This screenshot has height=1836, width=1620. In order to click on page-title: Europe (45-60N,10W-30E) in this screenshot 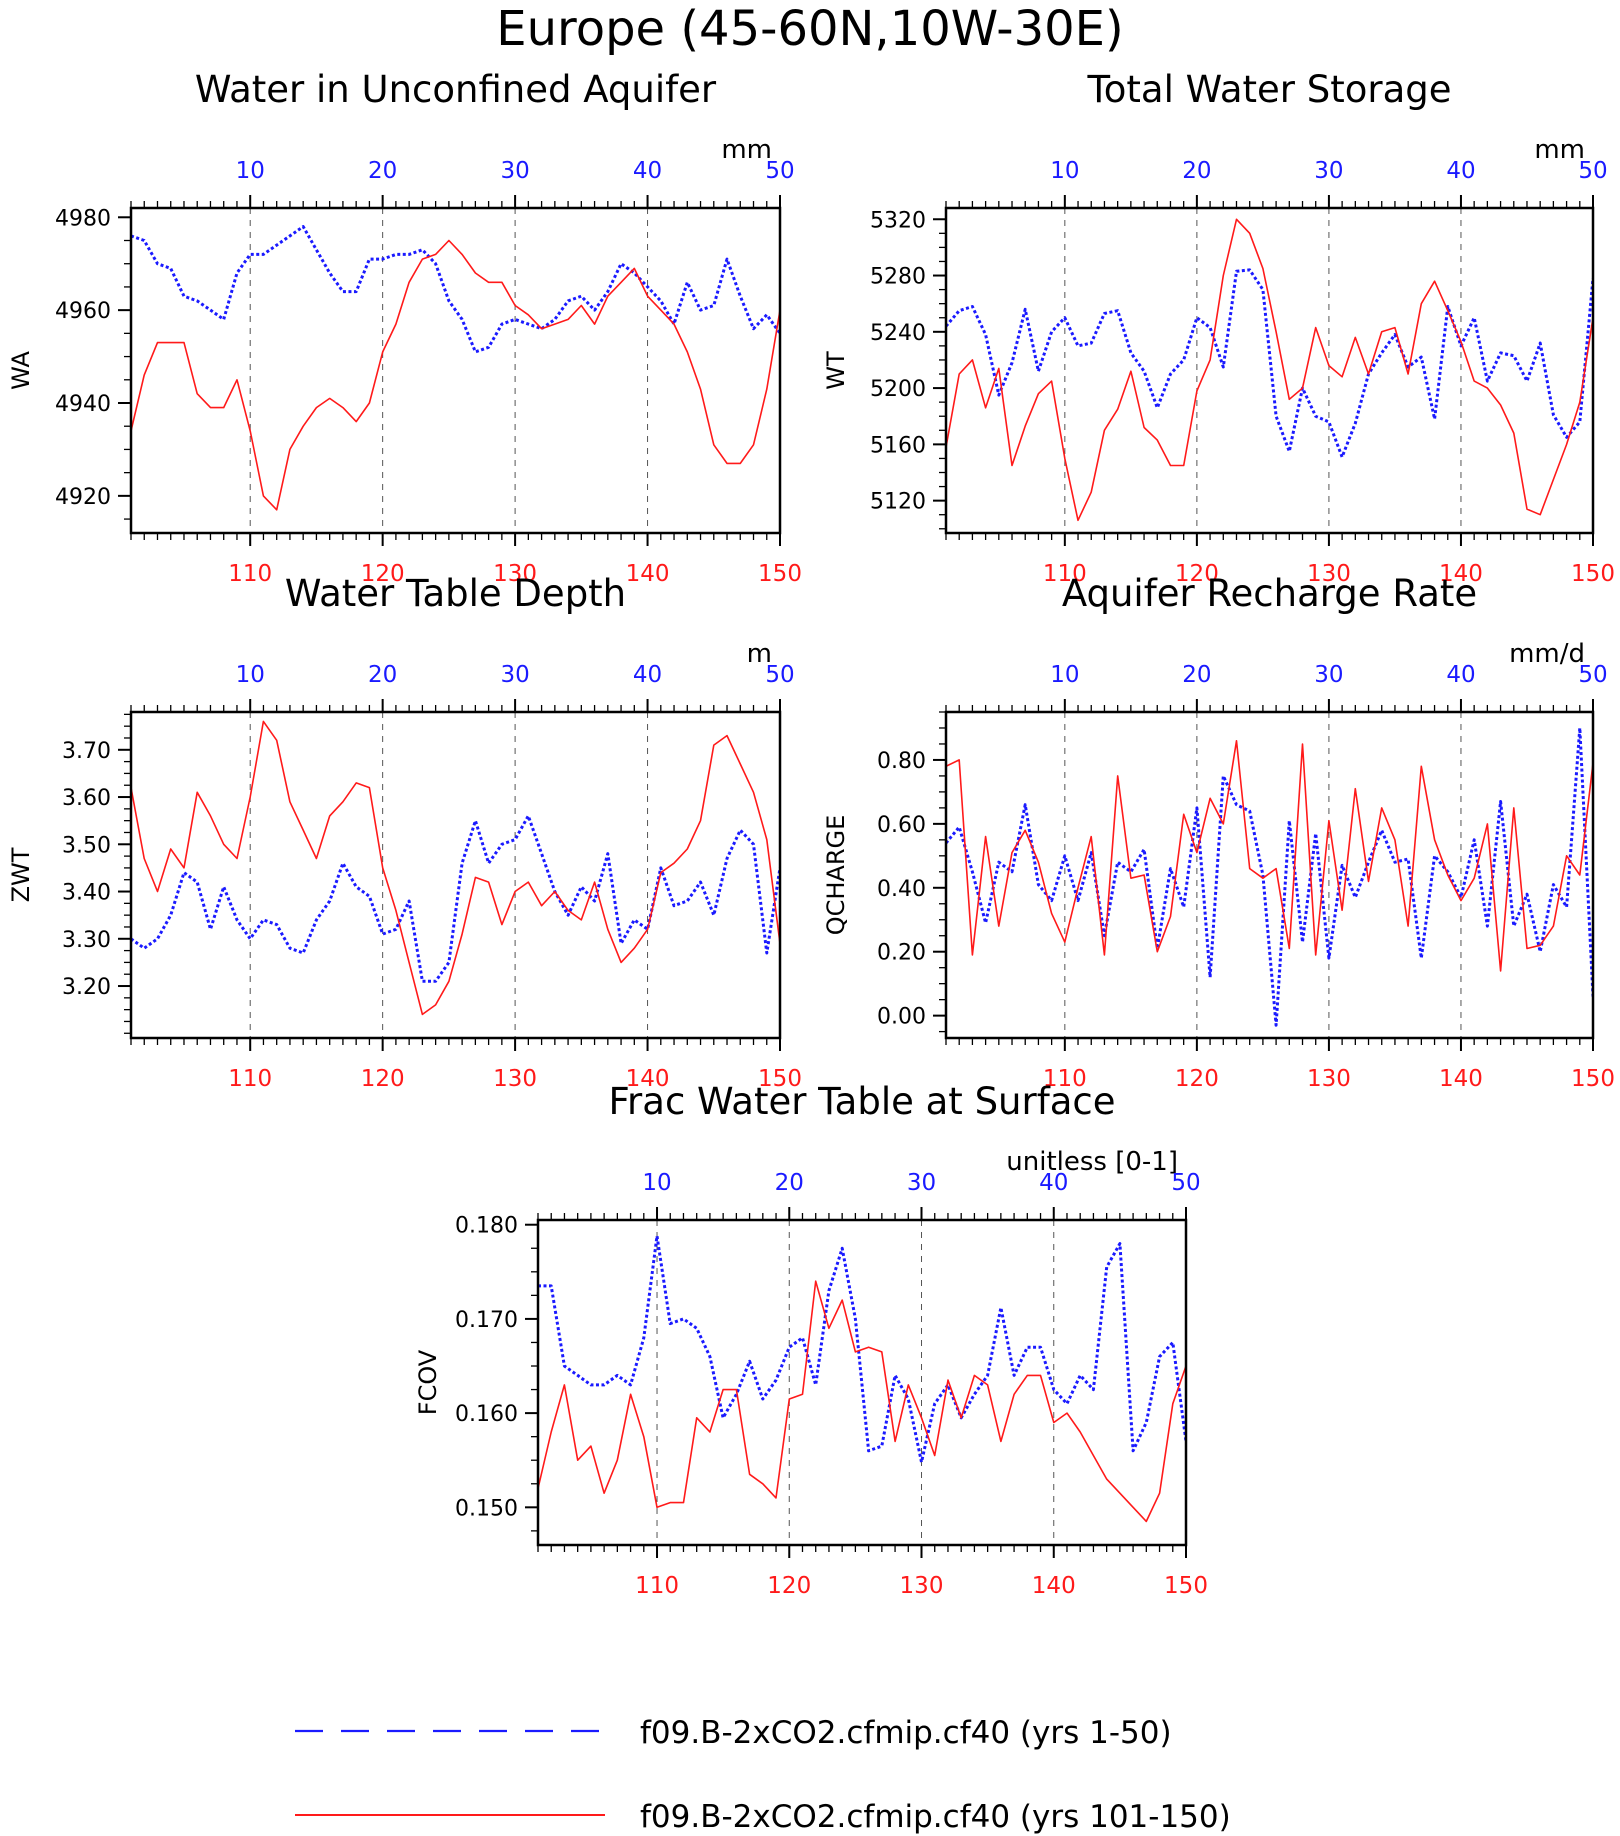, I will do `click(809, 29)`.